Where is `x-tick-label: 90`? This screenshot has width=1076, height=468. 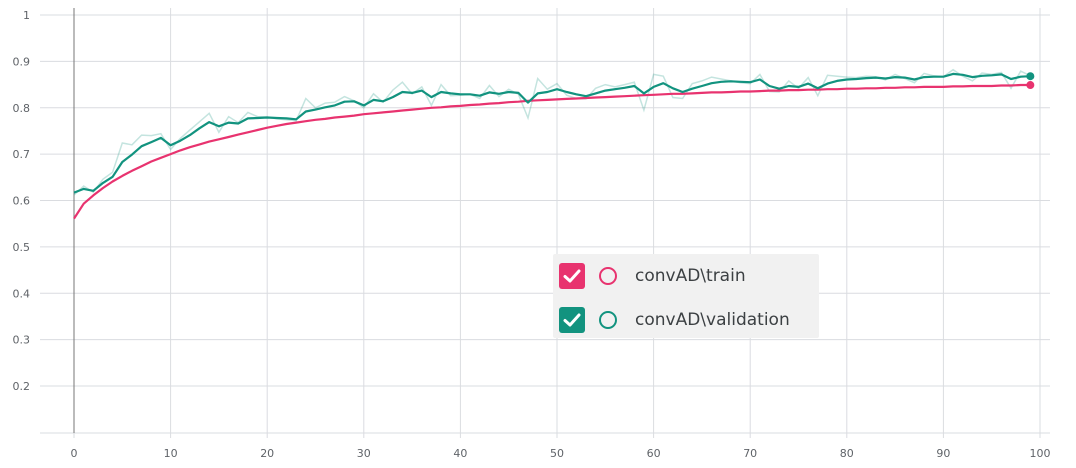
x-tick-label: 90 is located at coordinates (943, 453).